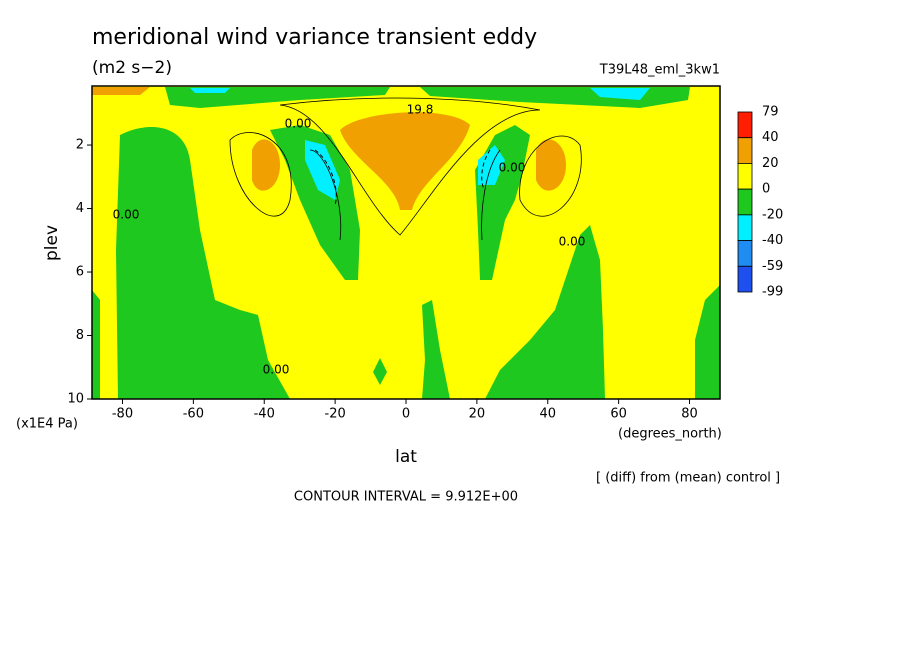 The height and width of the screenshot is (654, 904). I want to click on subtitle: (m2 s−2), so click(132, 68).